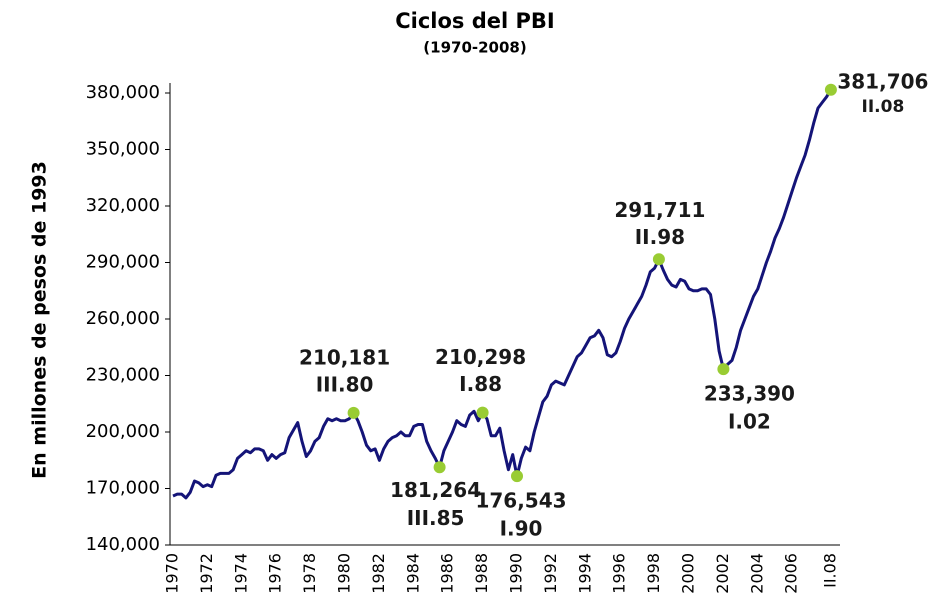 This screenshot has width=950, height=613. I want to click on y-tick-label: 350,000, so click(123, 149).